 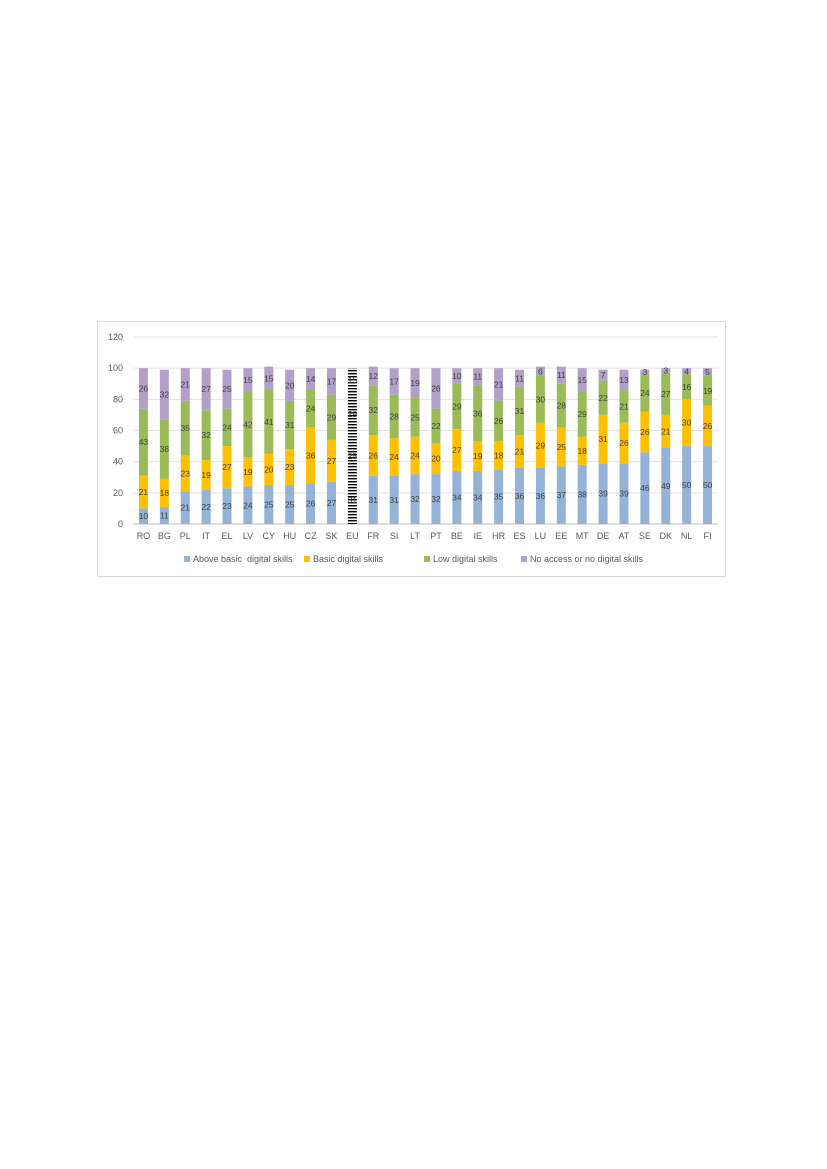 I want to click on data-label: 38, so click(x=582, y=494).